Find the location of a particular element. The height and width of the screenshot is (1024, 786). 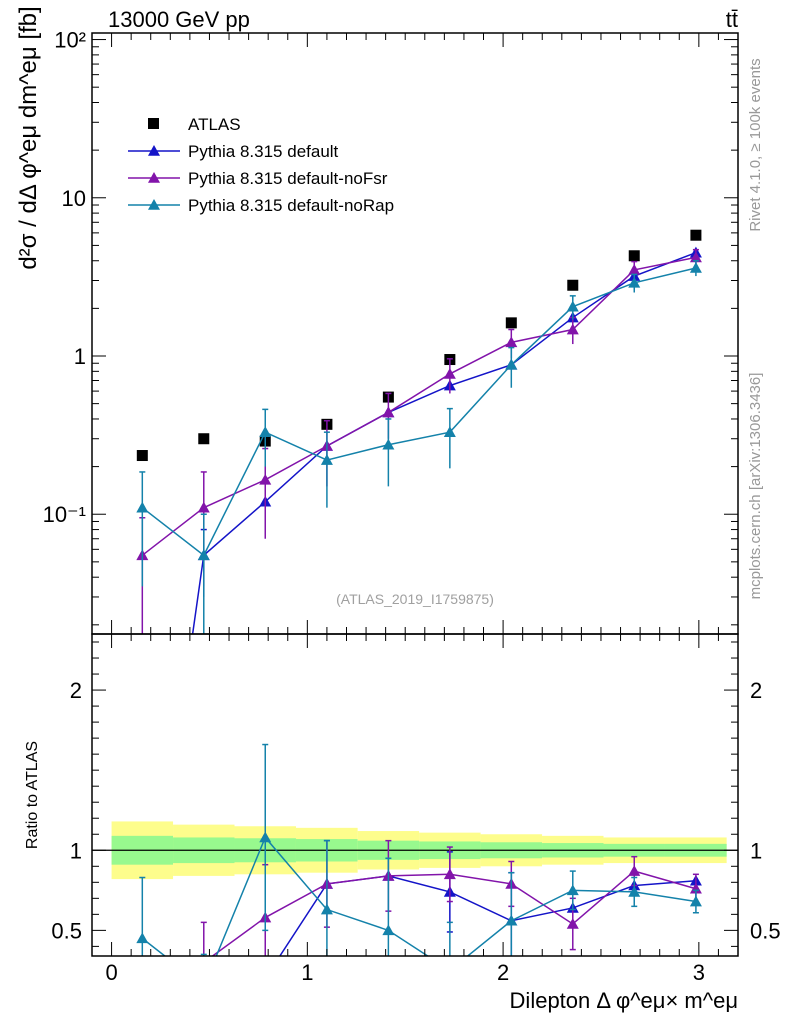

legend-entry: Pythia 8.315 default is located at coordinates (233, 151).